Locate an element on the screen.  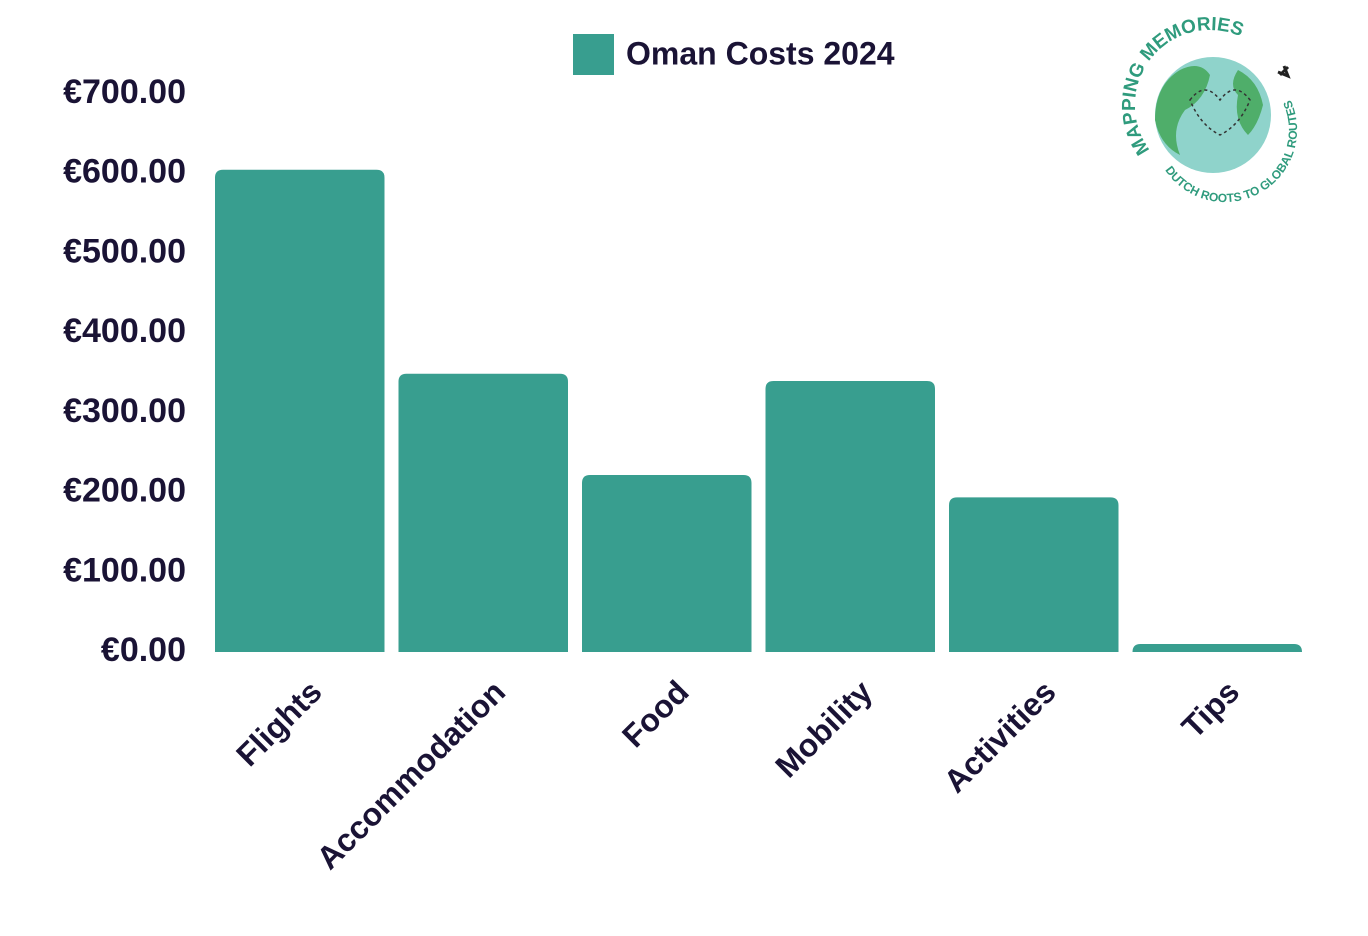
y-tick-label: €400.00 is located at coordinates (124, 331).